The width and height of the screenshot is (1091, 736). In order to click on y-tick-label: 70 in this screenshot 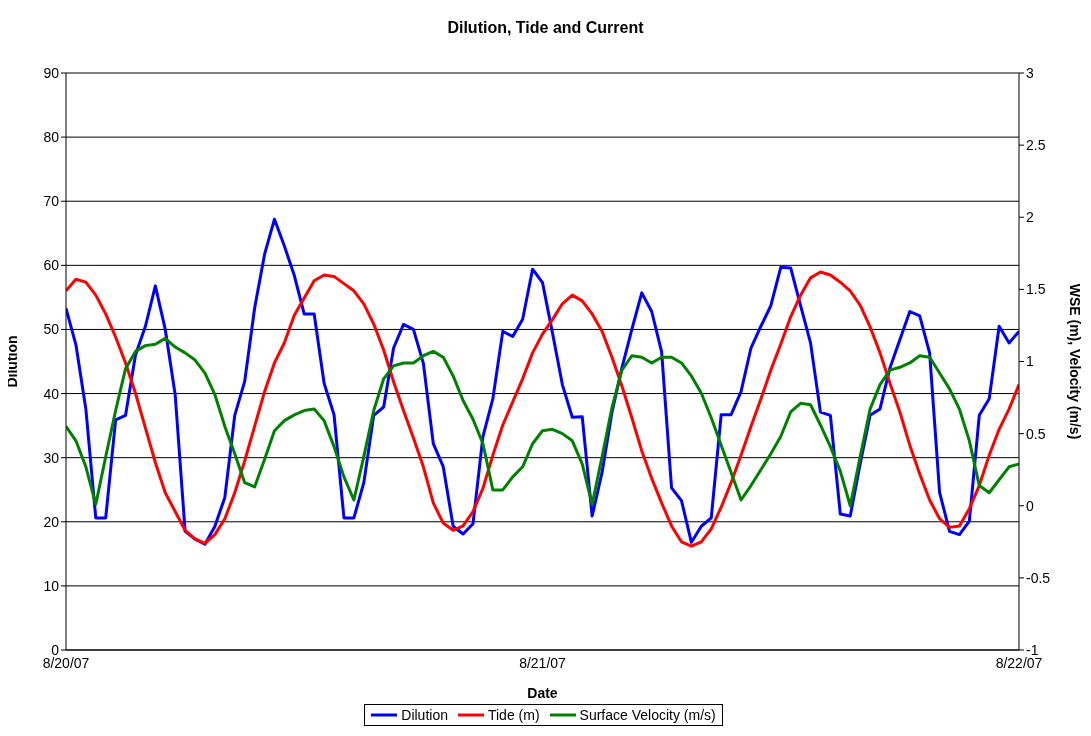, I will do `click(51, 201)`.